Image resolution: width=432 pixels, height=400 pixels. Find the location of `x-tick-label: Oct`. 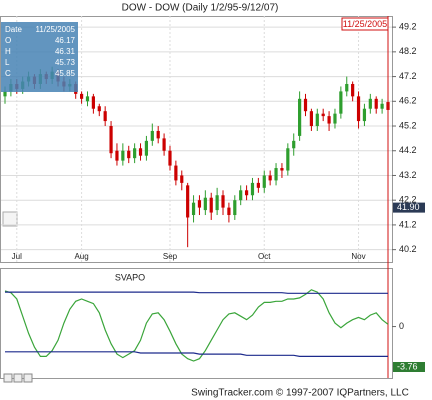

x-tick-label: Oct is located at coordinates (264, 256).